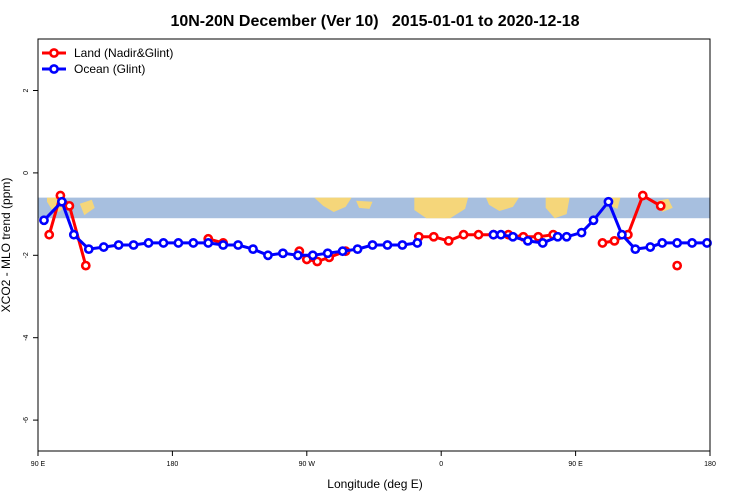  I want to click on series-ocean, so click(375, 228).